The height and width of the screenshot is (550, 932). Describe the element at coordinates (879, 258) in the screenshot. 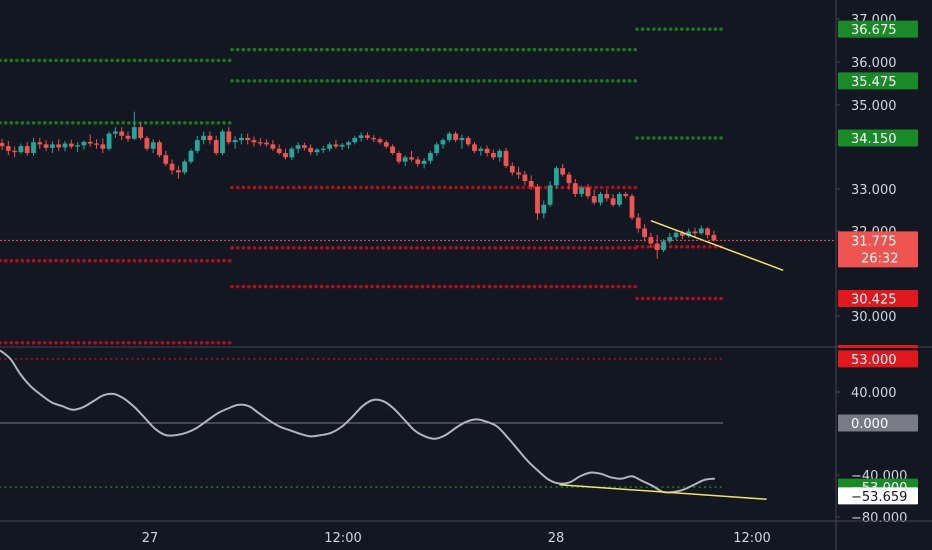

I see `countdown-text: 26:32` at that location.